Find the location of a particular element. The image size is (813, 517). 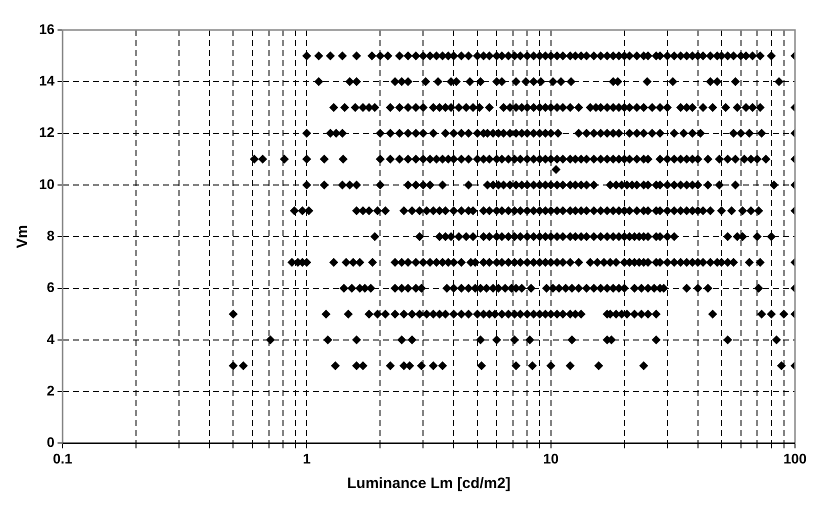

x-tick-label: 10 is located at coordinates (551, 458).